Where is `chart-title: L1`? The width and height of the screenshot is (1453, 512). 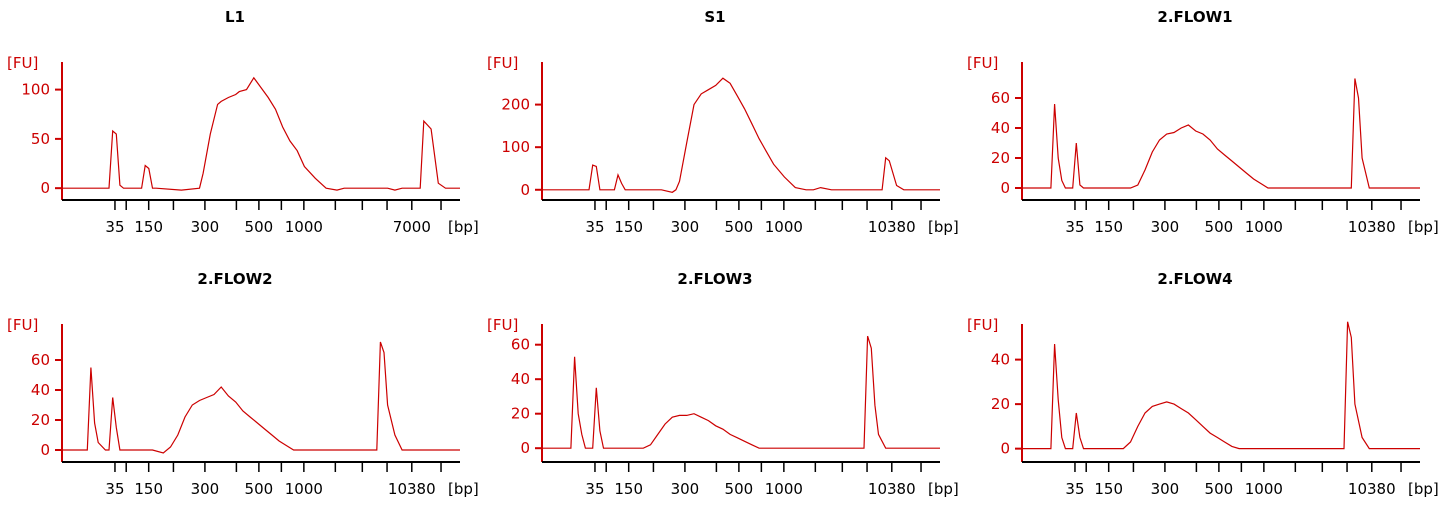 chart-title: L1 is located at coordinates (235, 17).